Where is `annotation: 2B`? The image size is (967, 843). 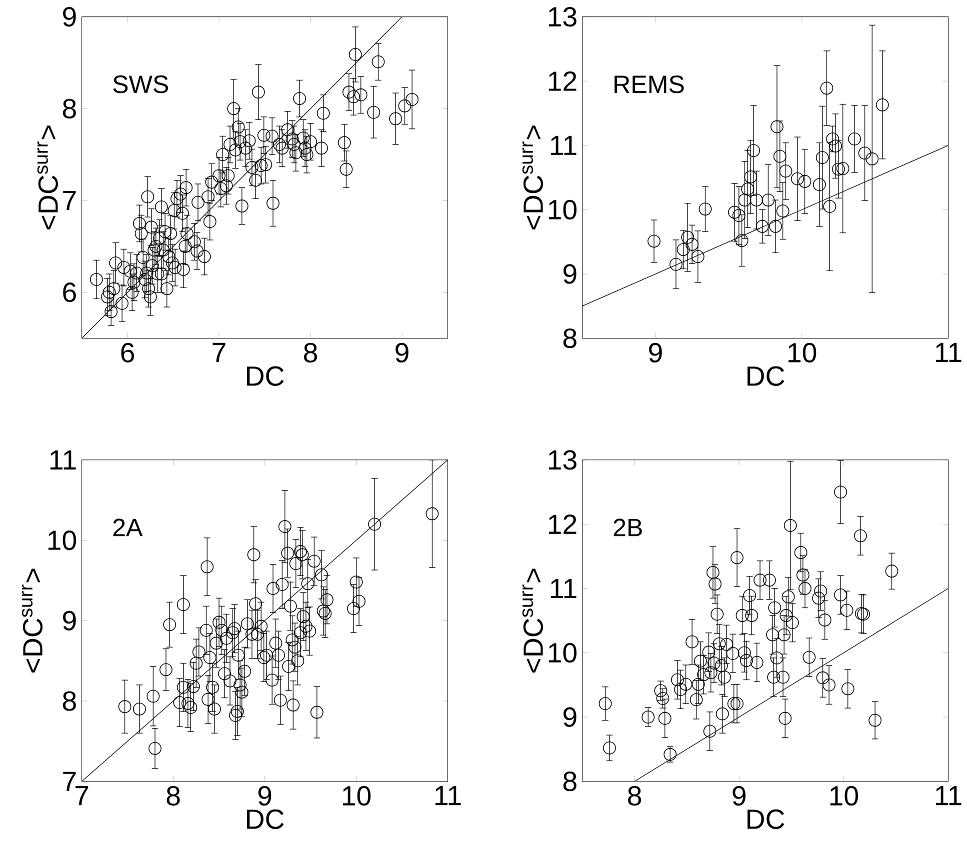
annotation: 2B is located at coordinates (628, 527).